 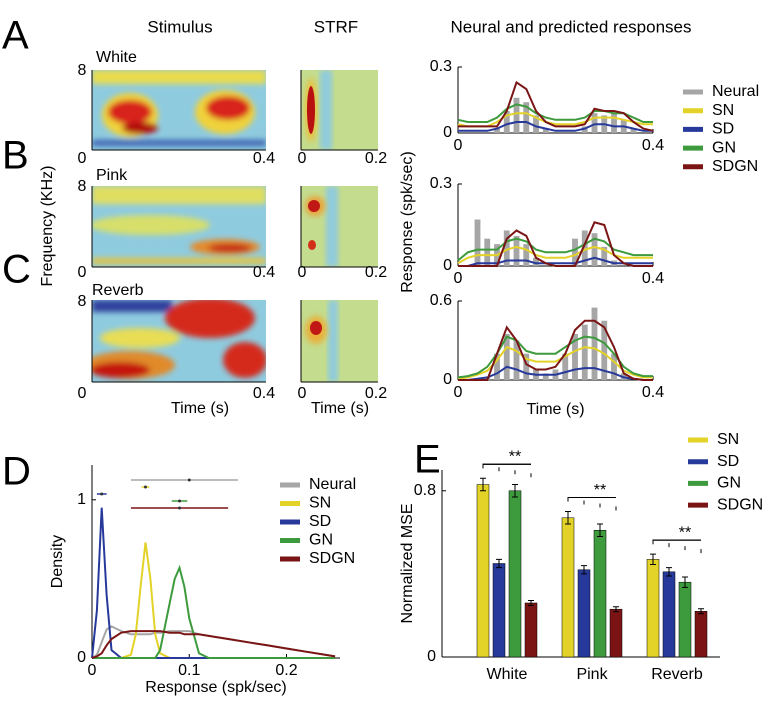 I want to click on panel-label: C, so click(x=16, y=270).